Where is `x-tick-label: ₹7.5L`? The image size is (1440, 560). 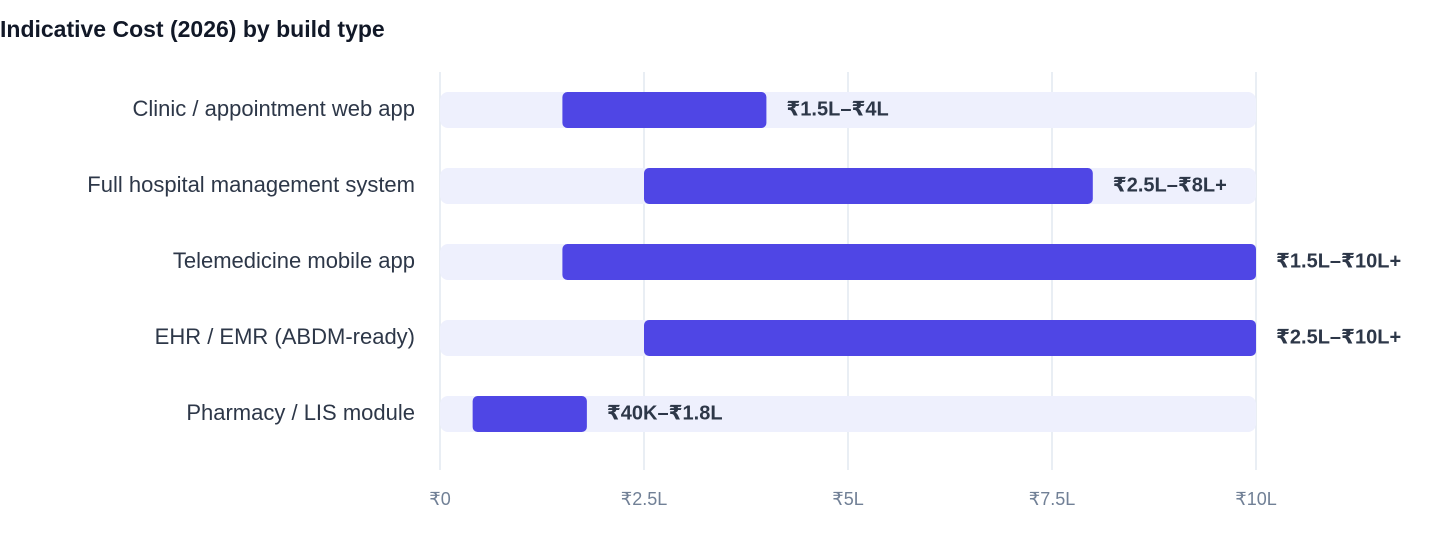 x-tick-label: ₹7.5L is located at coordinates (1052, 499).